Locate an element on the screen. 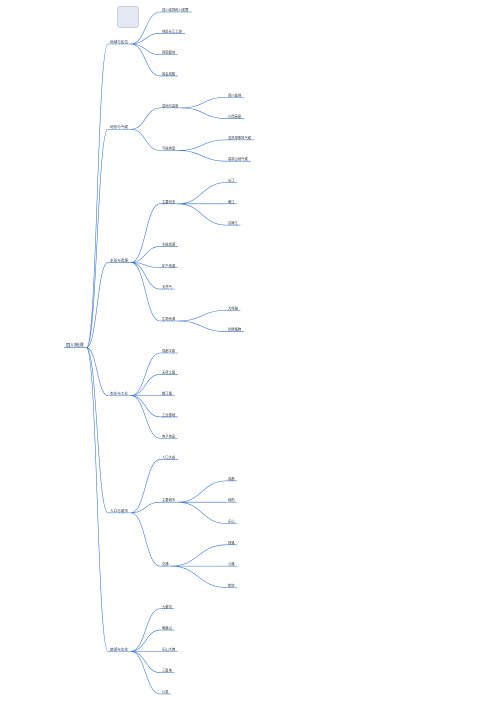 Image resolution: width=496 pixels, height=702 pixels. mindmap-node: 西南腹地 is located at coordinates (169, 52).